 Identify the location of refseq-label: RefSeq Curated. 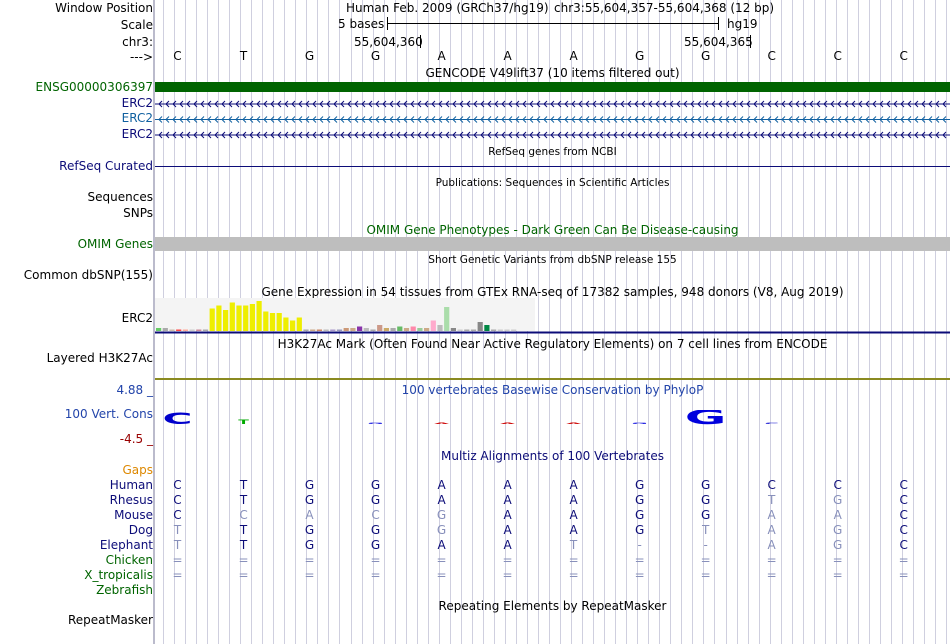
(106, 166).